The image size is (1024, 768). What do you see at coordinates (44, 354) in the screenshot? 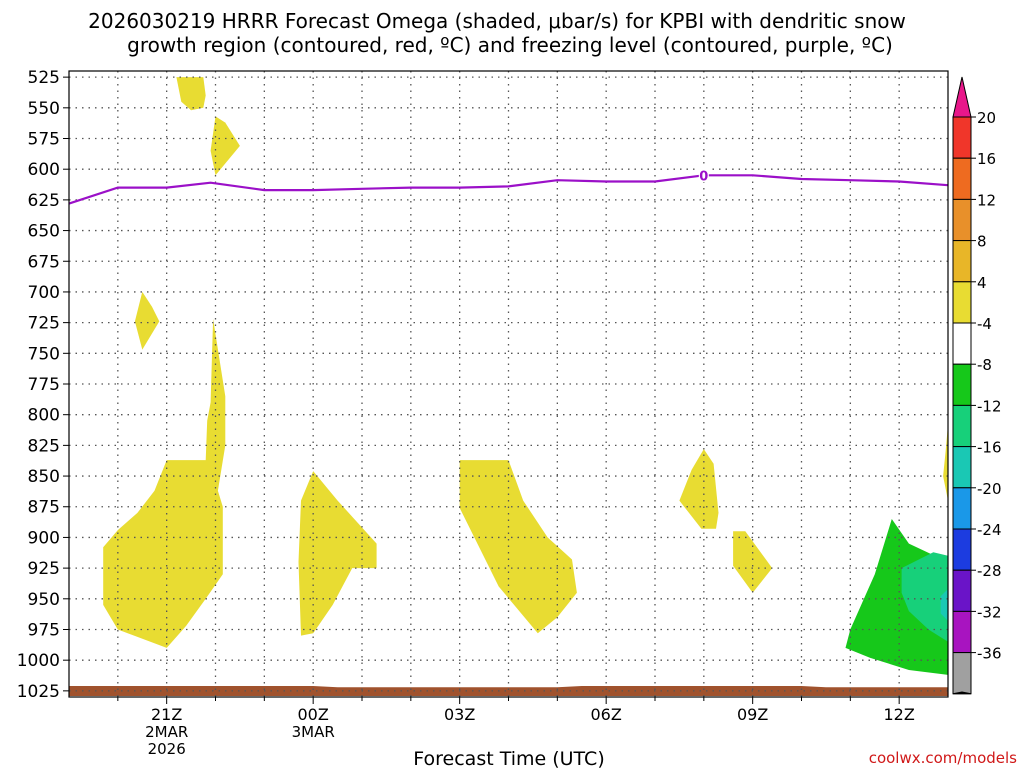
I see `y-tick-label: 750` at bounding box center [44, 354].